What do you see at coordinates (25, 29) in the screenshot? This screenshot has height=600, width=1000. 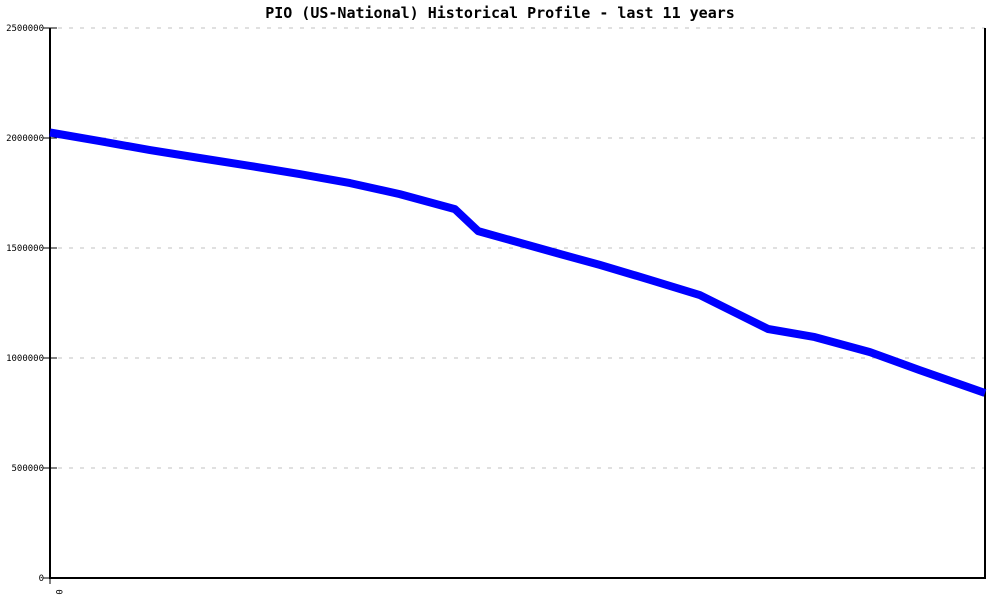 I see `y-tick-label: 2500000` at bounding box center [25, 29].